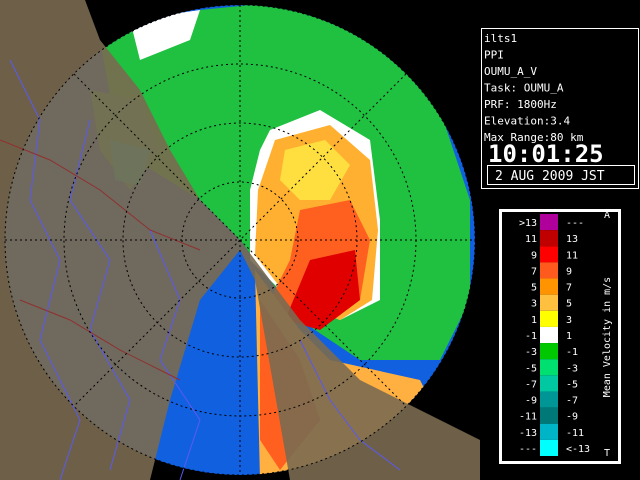  Describe the element at coordinates (528, 223) in the screenshot. I see `legend-low: >13` at that location.